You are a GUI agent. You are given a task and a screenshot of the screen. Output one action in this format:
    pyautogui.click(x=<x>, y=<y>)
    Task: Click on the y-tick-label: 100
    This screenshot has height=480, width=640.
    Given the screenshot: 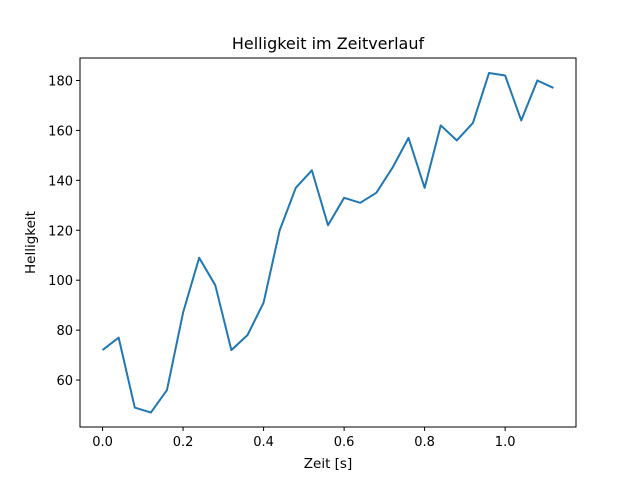 What is the action you would take?
    pyautogui.click(x=60, y=281)
    